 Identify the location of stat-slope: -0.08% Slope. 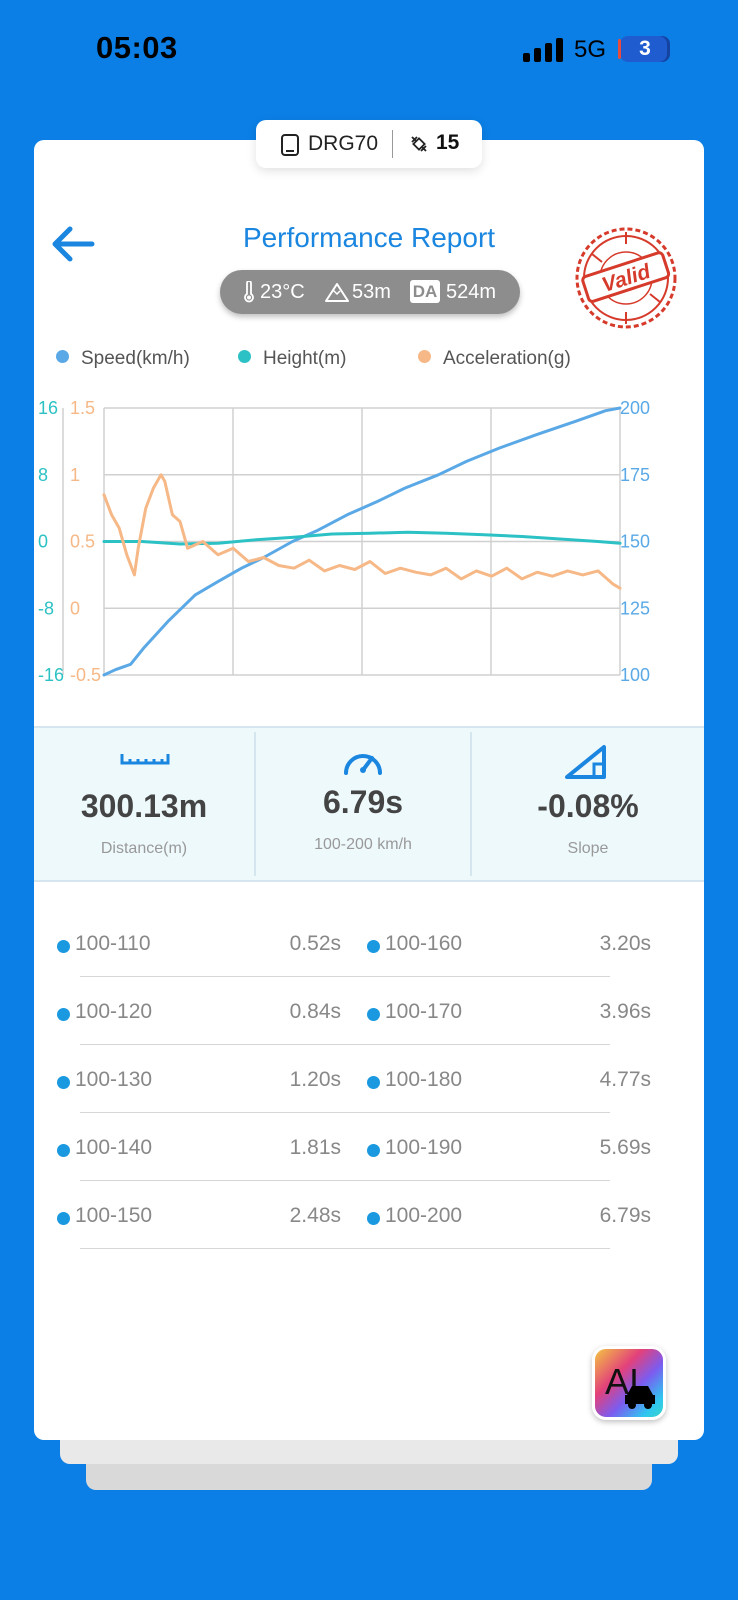
(588, 804).